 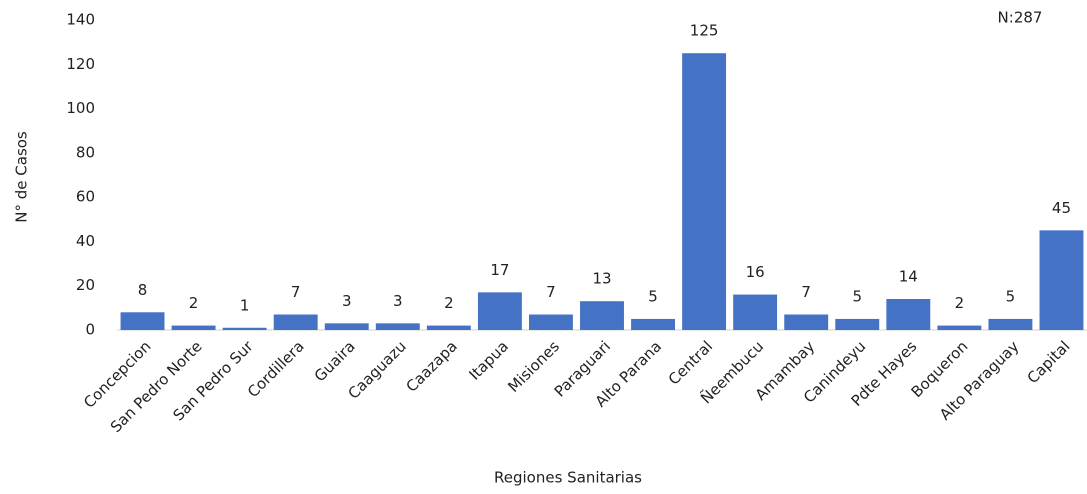 I want to click on x-tick-label: Itapua, so click(x=488, y=360).